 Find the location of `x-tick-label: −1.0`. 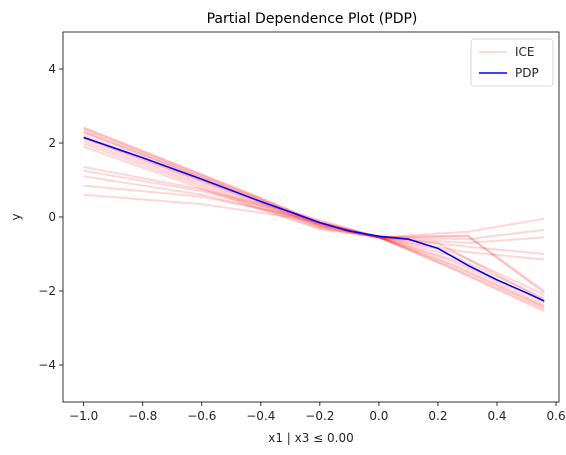

x-tick-label: −1.0 is located at coordinates (83, 416).